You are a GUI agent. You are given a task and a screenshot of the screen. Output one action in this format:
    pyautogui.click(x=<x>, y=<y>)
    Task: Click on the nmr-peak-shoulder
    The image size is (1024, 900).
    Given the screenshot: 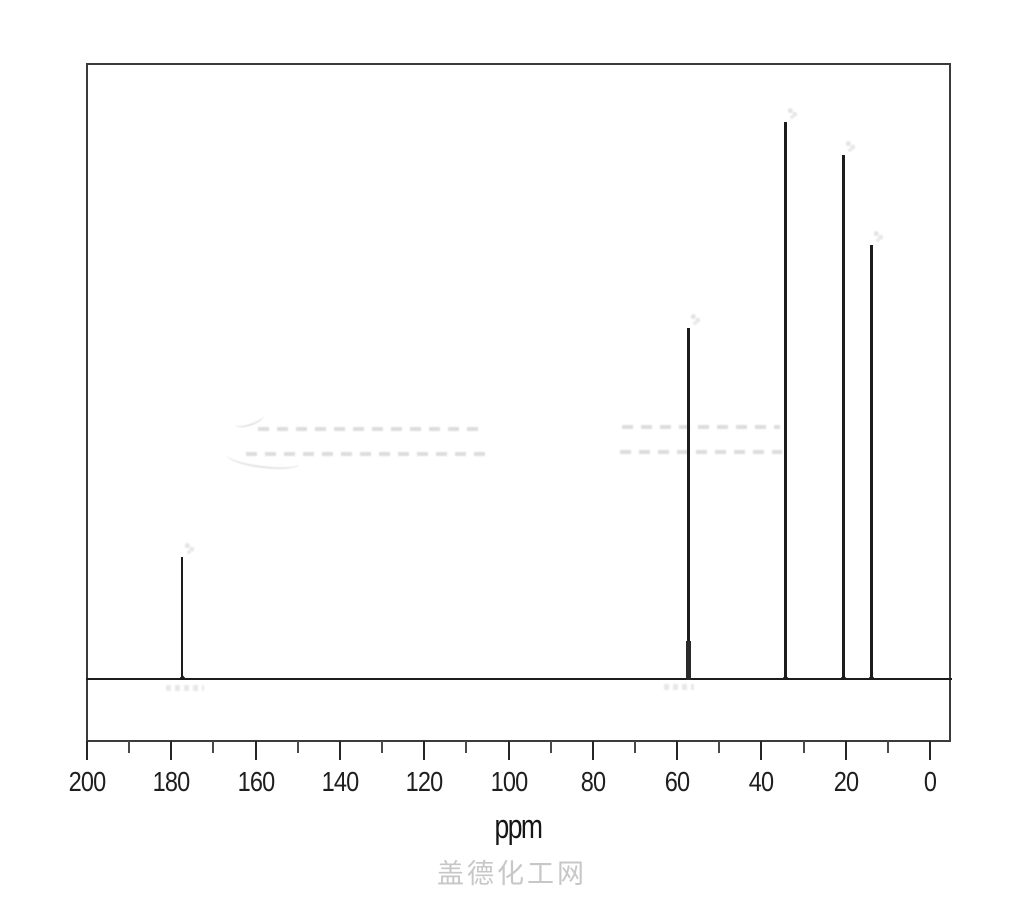 What is the action you would take?
    pyautogui.click(x=688, y=660)
    